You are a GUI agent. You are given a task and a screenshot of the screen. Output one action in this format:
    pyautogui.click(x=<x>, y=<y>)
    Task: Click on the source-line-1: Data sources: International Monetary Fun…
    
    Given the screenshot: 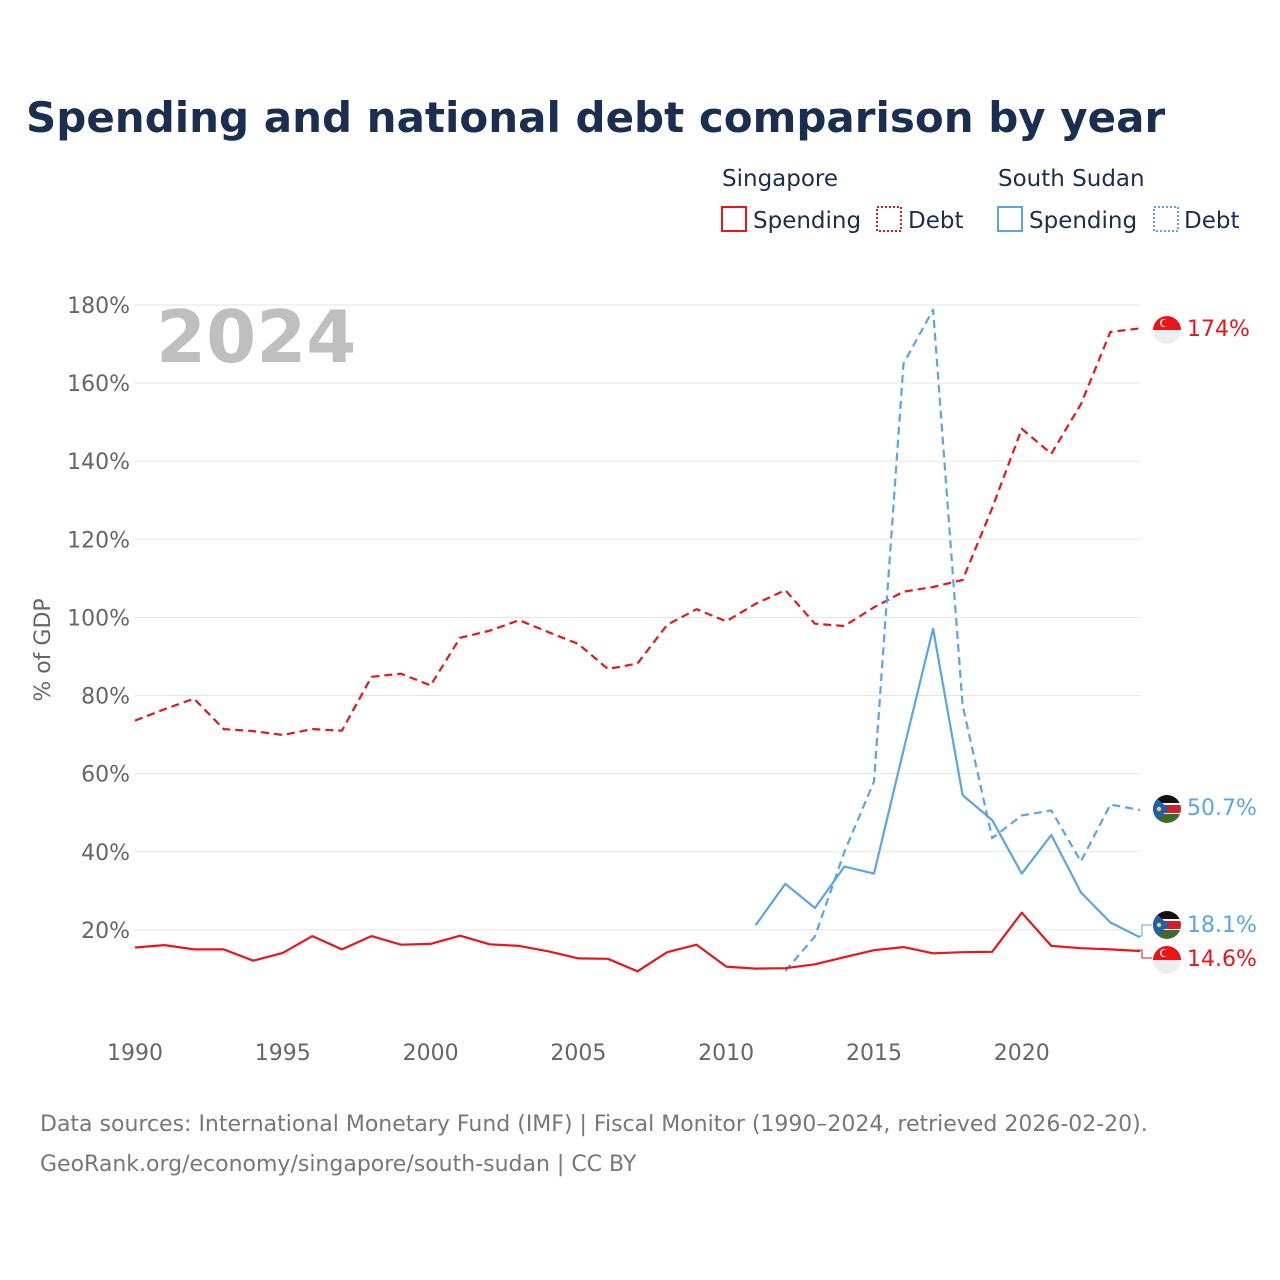 What is the action you would take?
    pyautogui.click(x=594, y=1124)
    